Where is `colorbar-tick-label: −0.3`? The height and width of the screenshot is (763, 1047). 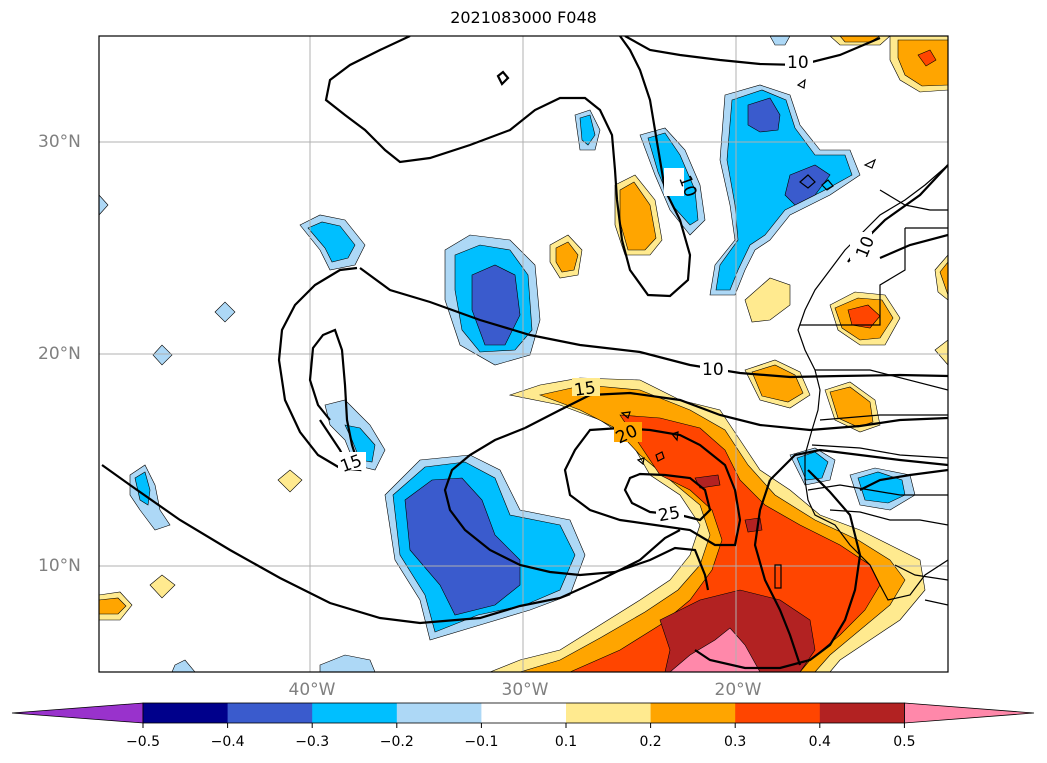 colorbar-tick-label: −0.3 is located at coordinates (312, 742).